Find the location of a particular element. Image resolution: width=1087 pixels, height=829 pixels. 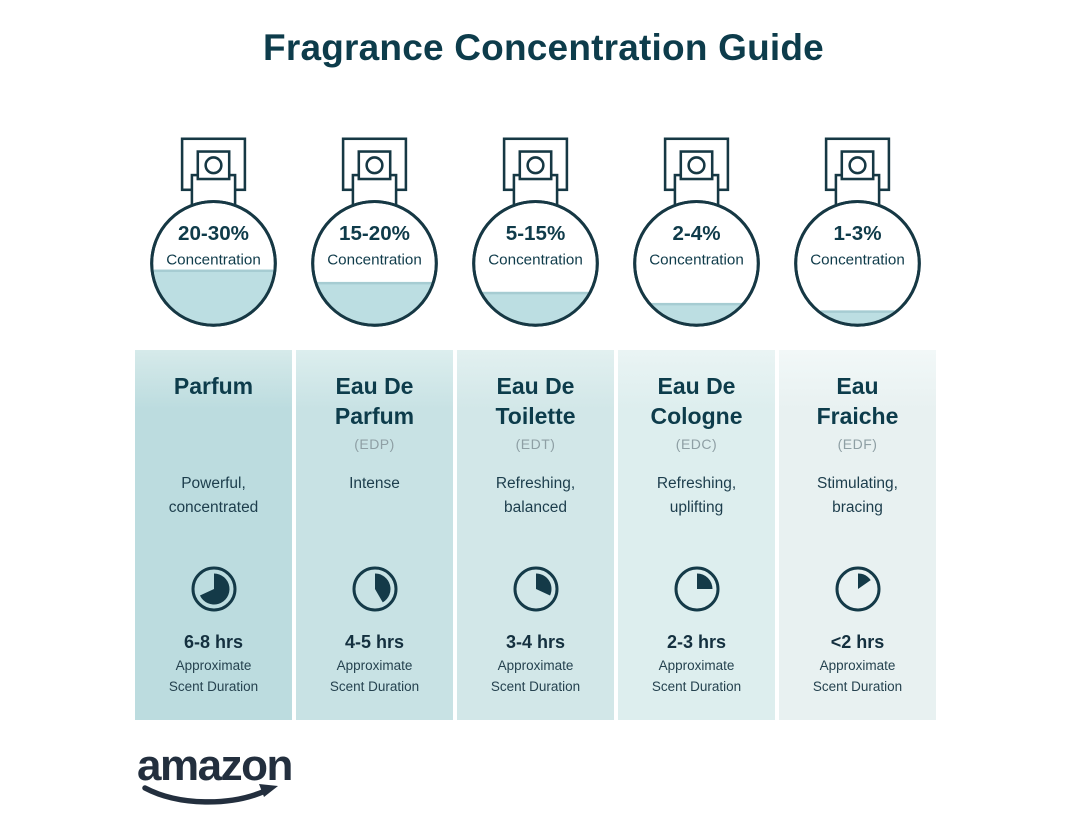

bottle-eau-fraiche: 1-3% Concentration is located at coordinates (857, 232).